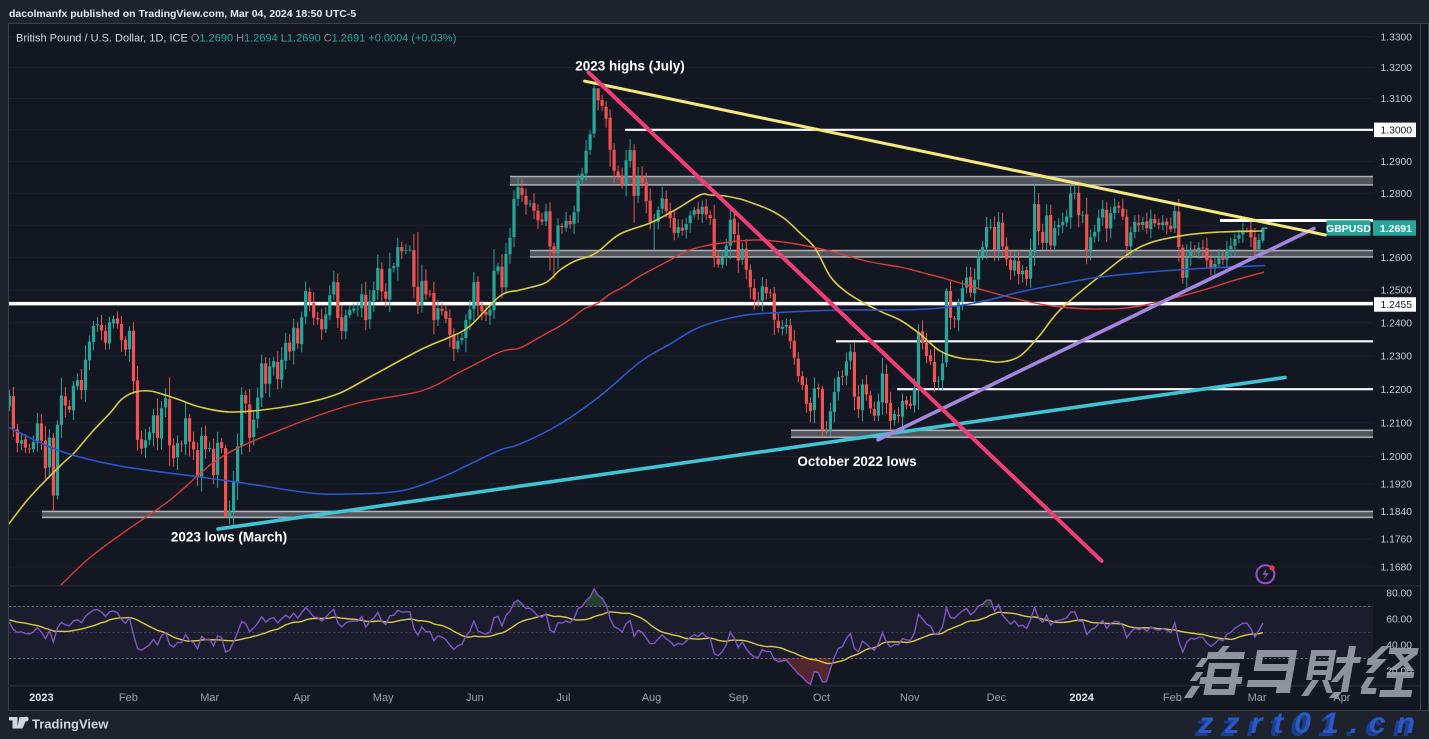 Image resolution: width=1429 pixels, height=739 pixels. Describe the element at coordinates (652, 698) in the screenshot. I see `svg-text: Aug` at that location.